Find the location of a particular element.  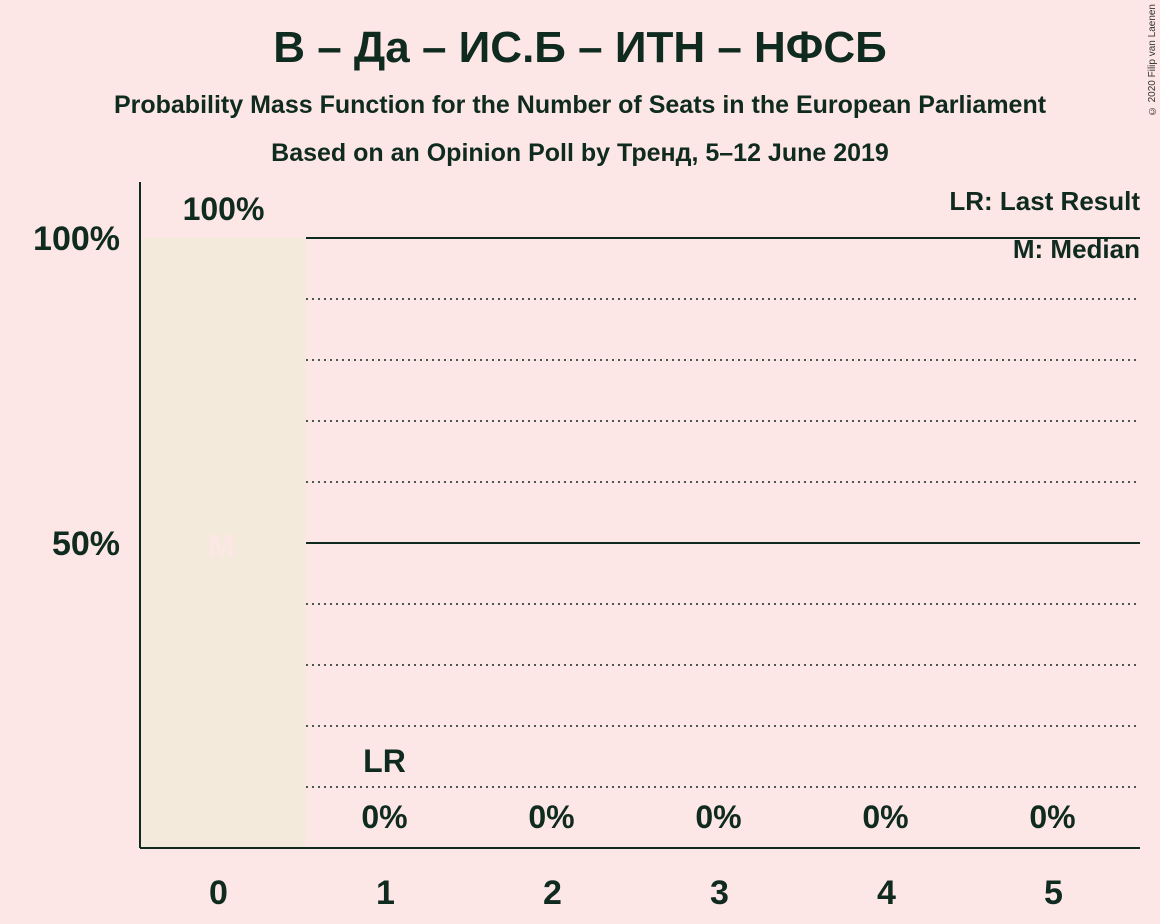

x-tick-label-2: 2 is located at coordinates (552, 893).